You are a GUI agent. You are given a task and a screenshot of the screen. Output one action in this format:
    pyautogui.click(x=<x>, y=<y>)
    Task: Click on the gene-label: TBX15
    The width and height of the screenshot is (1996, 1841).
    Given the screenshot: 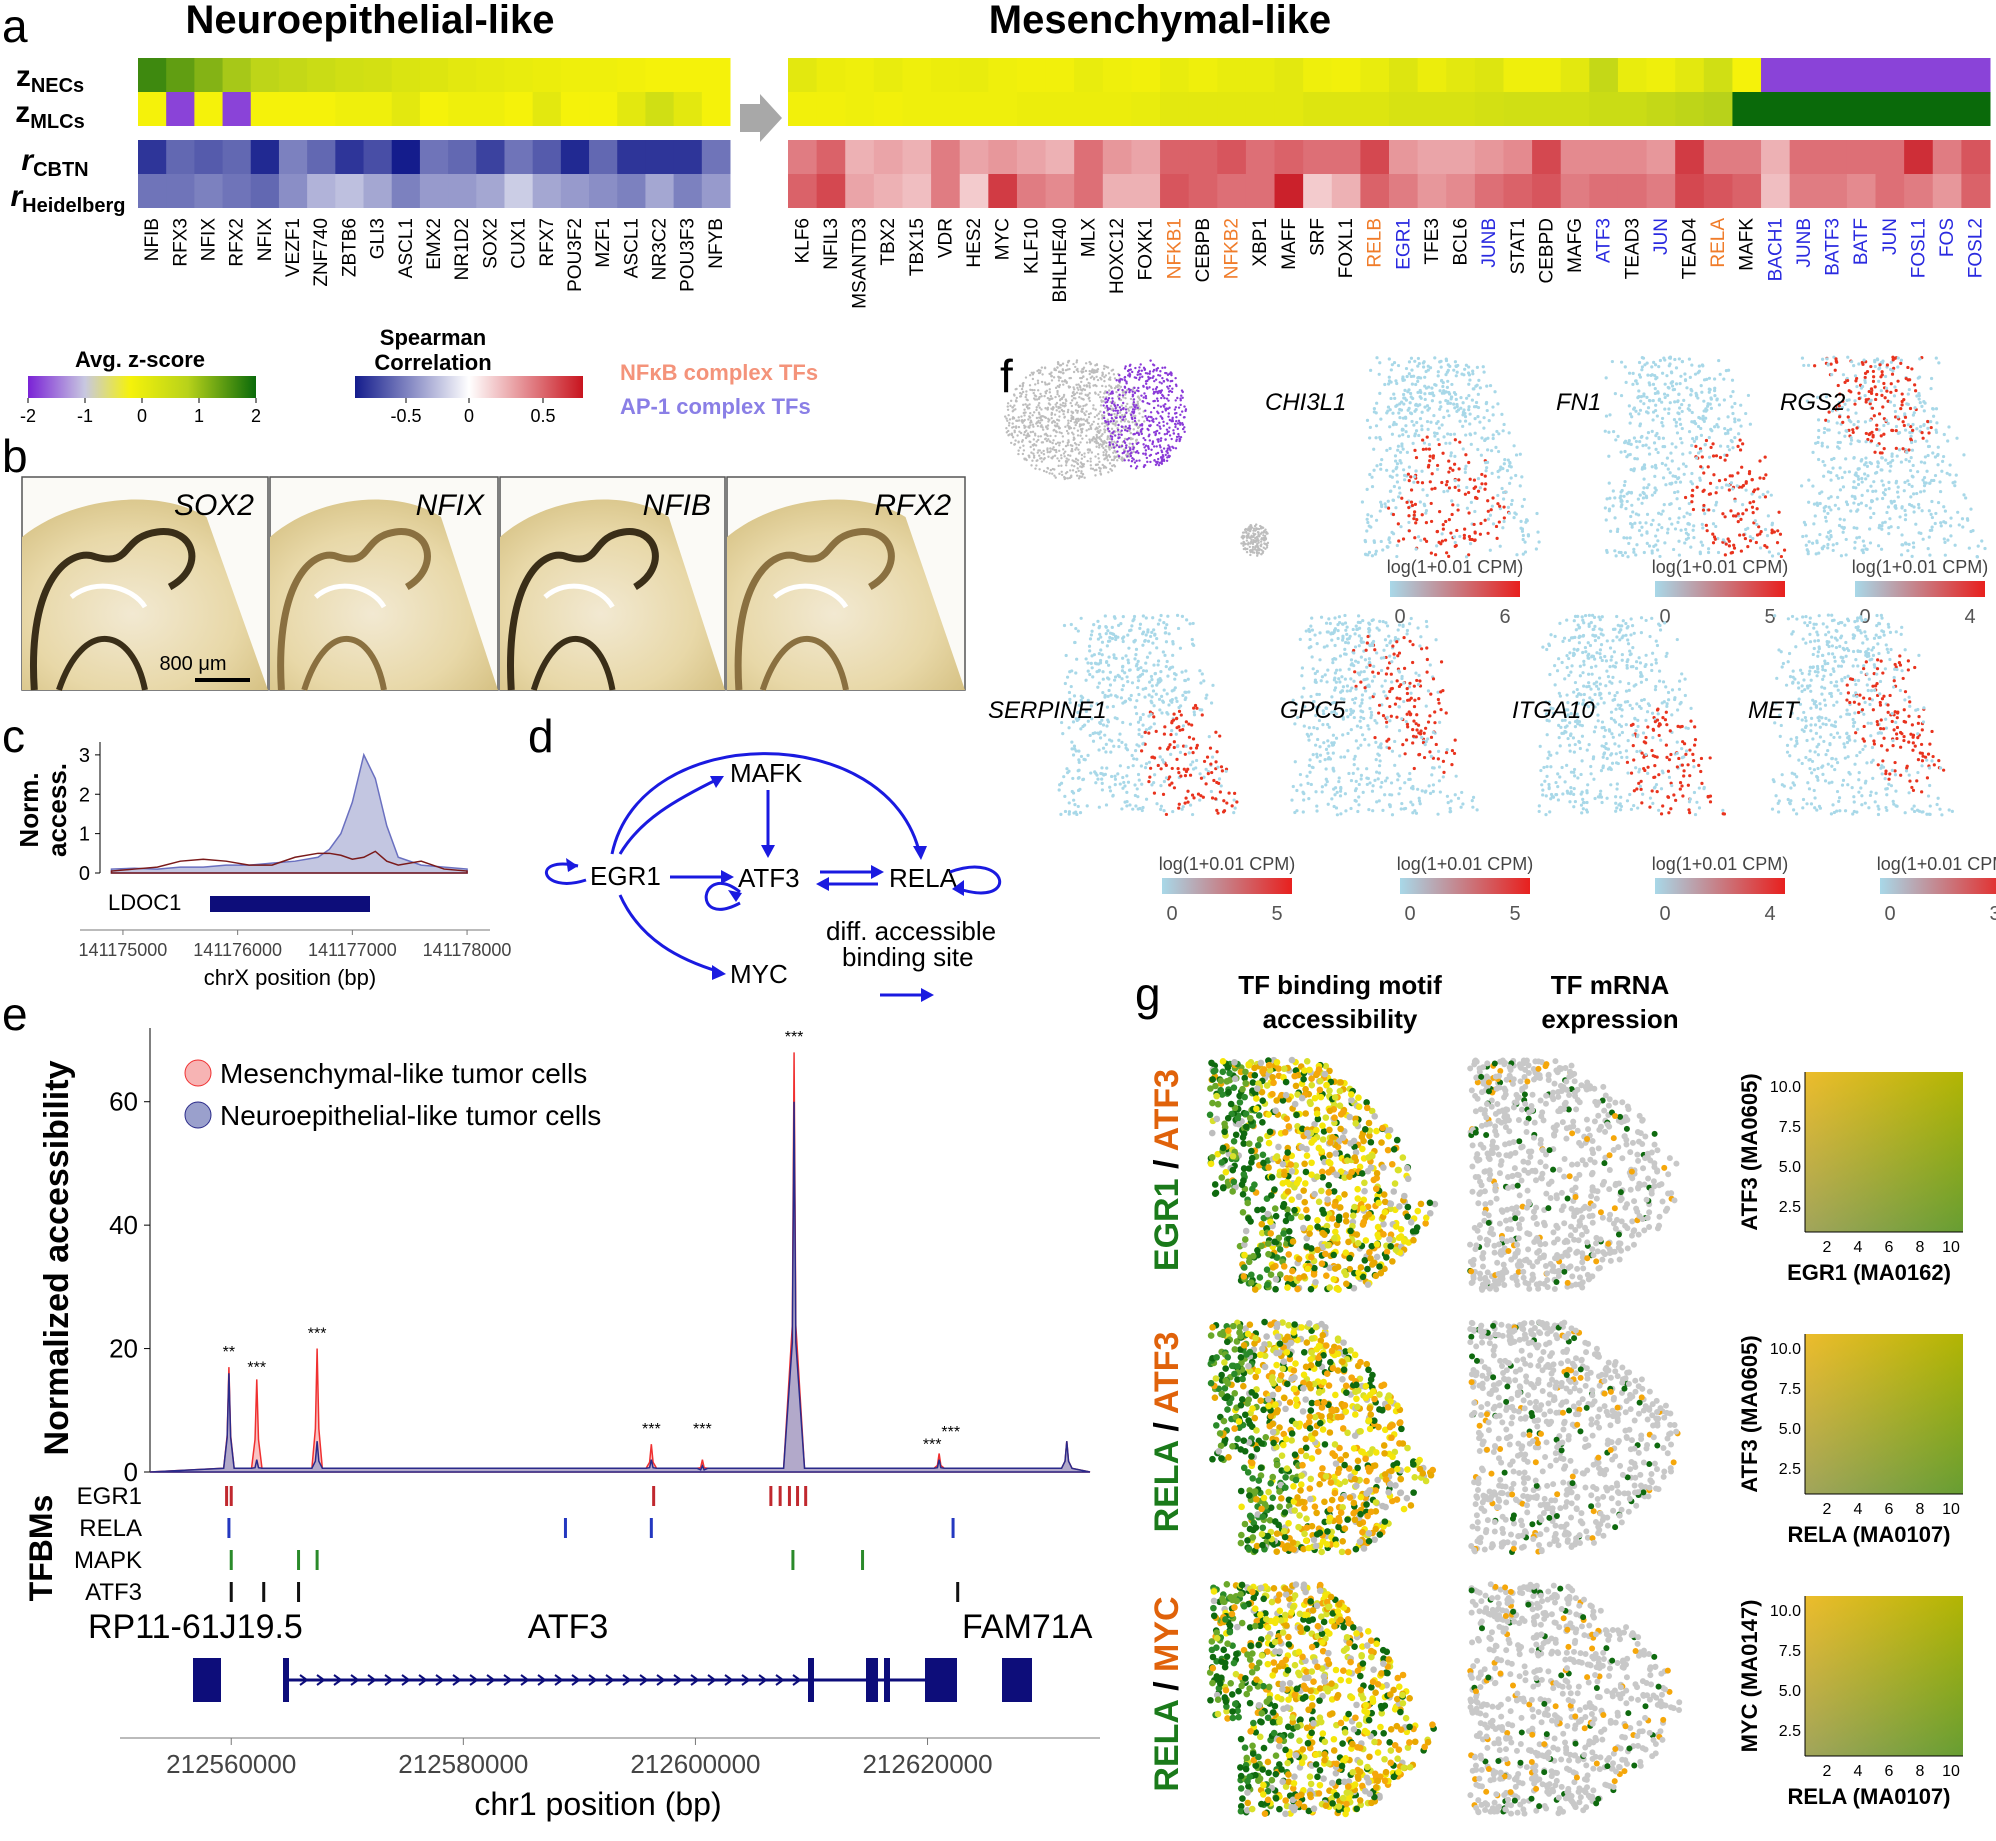 What is the action you would take?
    pyautogui.click(x=917, y=247)
    